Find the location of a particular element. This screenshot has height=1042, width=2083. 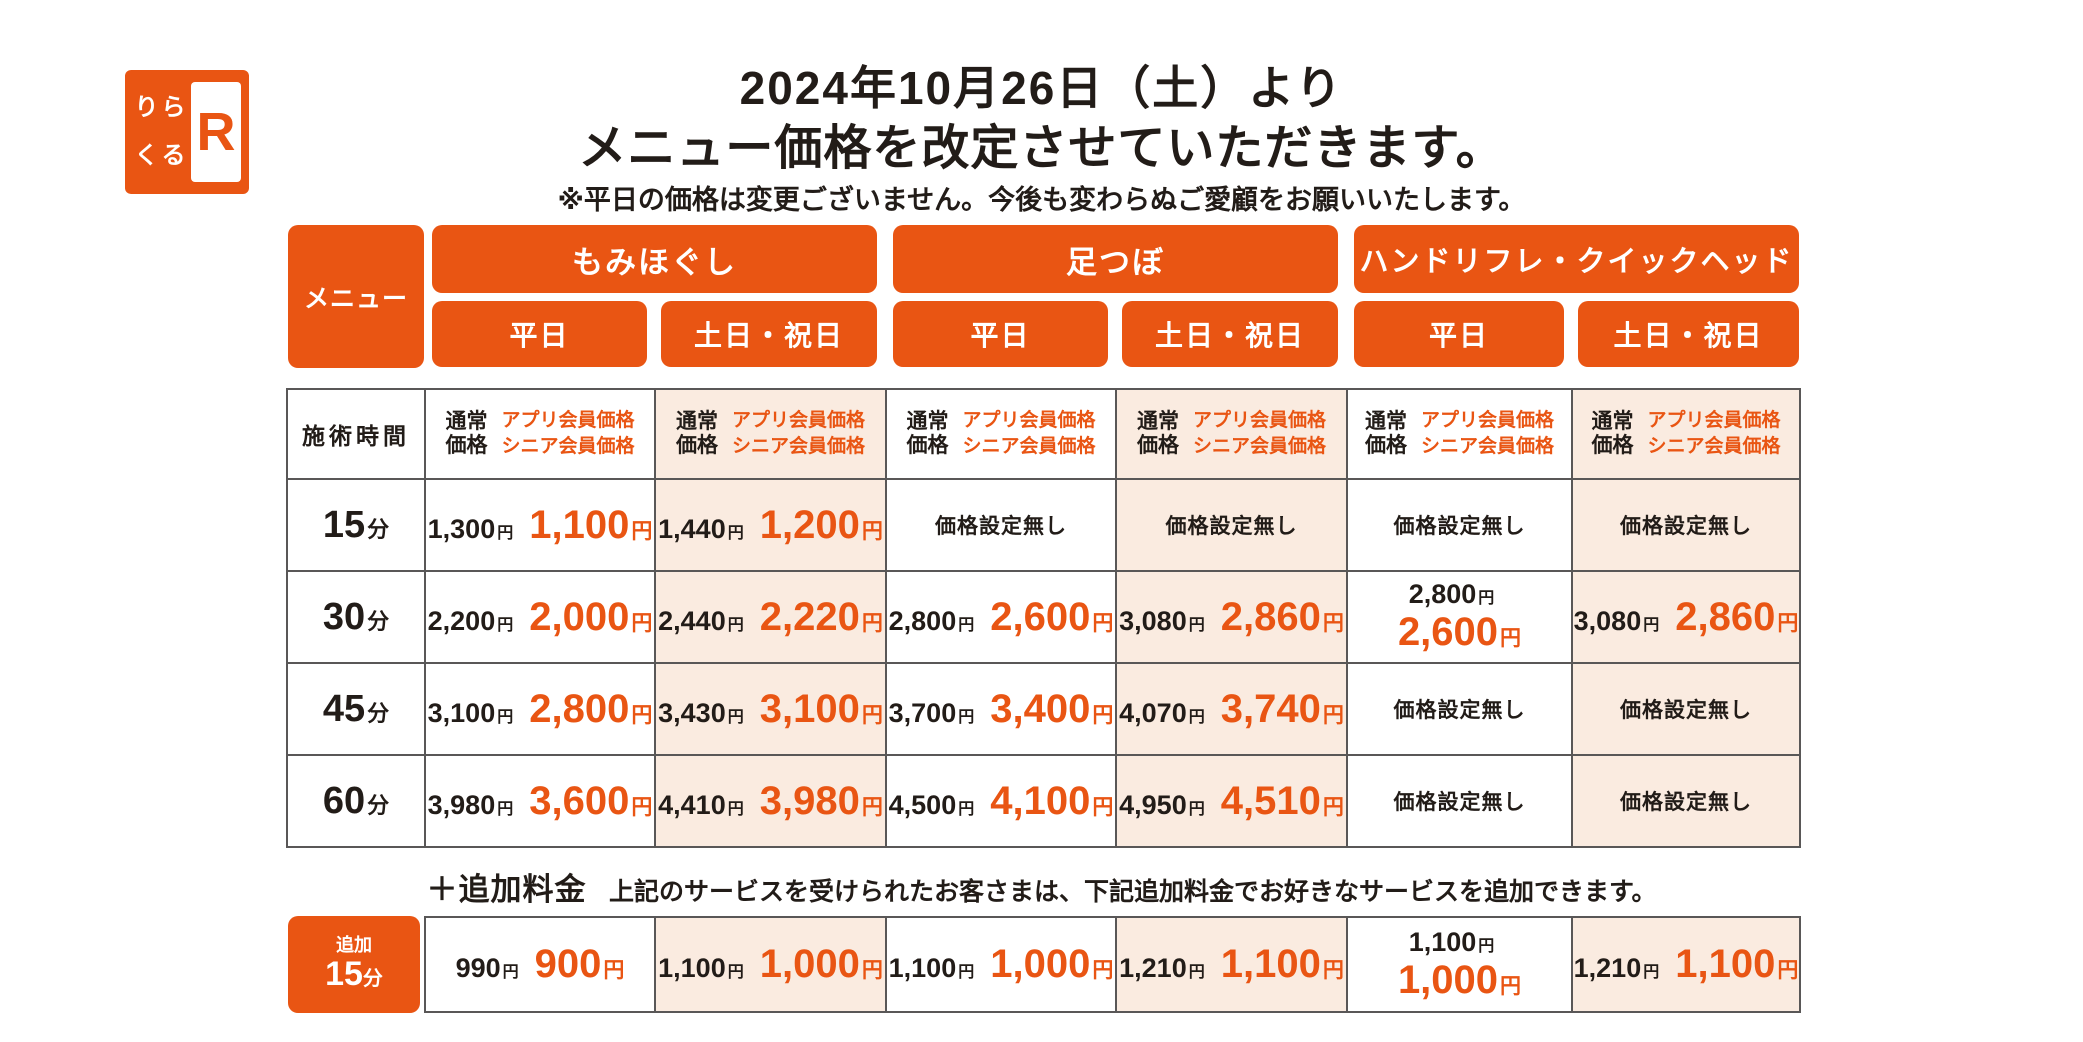

logo-r-box: R is located at coordinates (216, 132).